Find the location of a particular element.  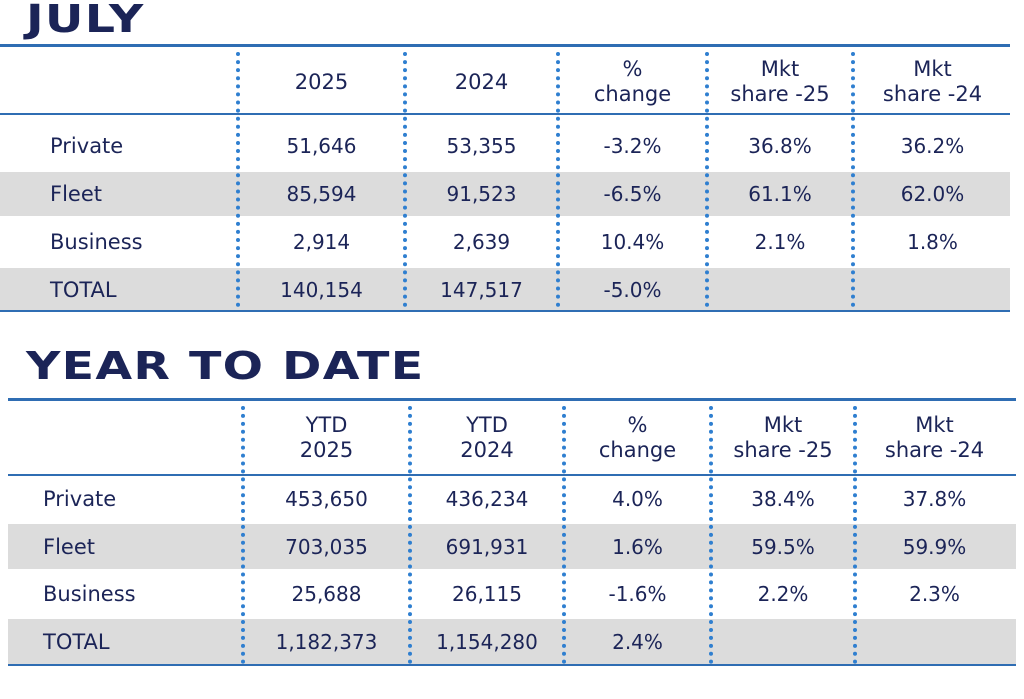

july-title: JULY is located at coordinates (85, 20).